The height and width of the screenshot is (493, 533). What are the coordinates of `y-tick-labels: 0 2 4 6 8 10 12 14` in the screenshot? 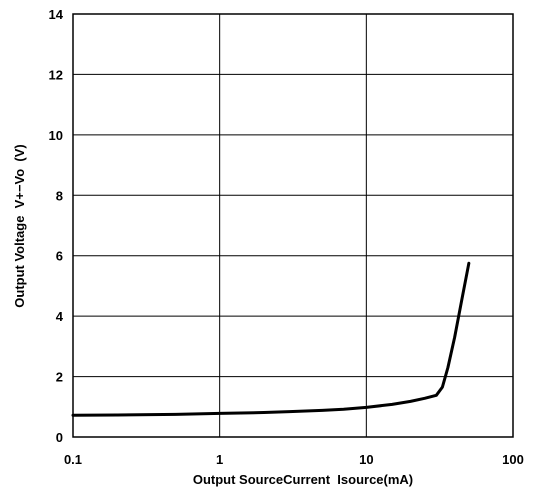 It's located at (56, 226).